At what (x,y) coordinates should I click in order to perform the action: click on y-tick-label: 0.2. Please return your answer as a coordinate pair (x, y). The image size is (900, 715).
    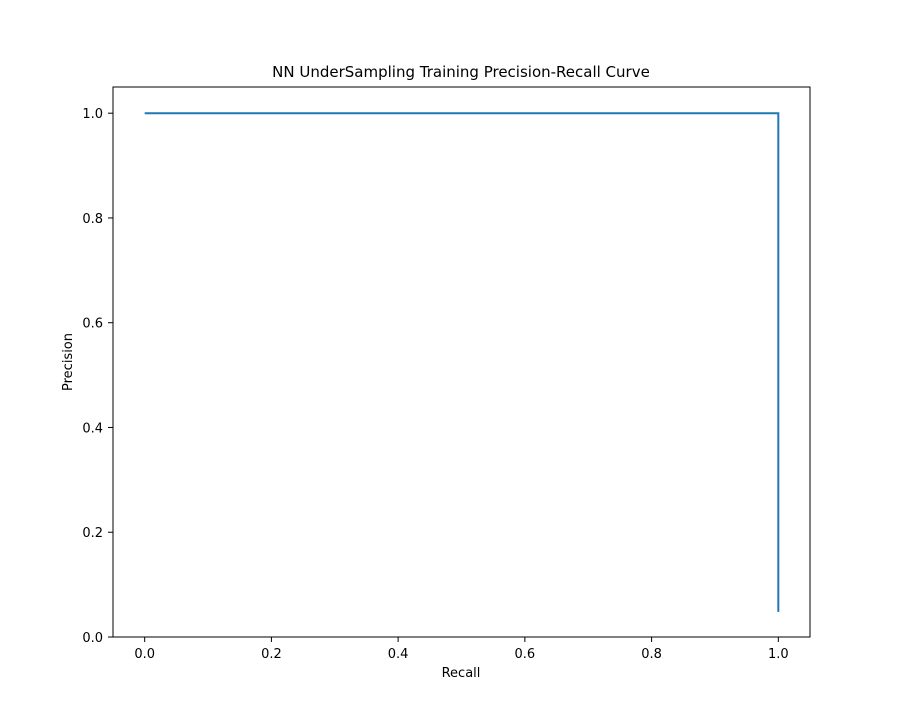
    Looking at the image, I should click on (92, 533).